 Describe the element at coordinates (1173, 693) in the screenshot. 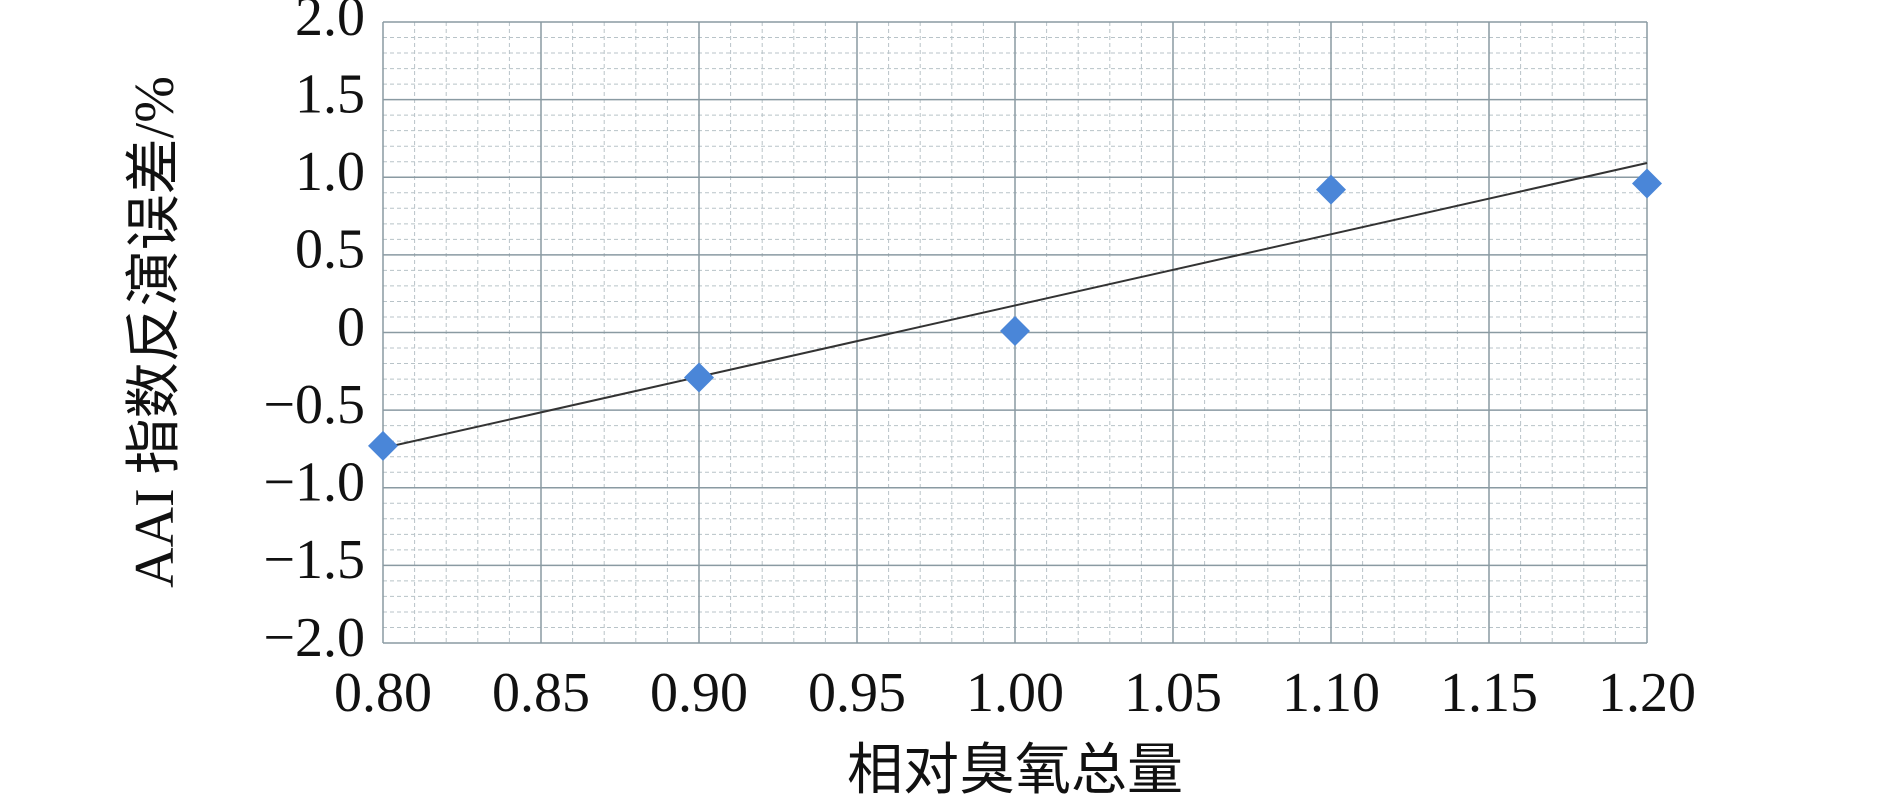

I see `x-tick-label: 1.05` at that location.